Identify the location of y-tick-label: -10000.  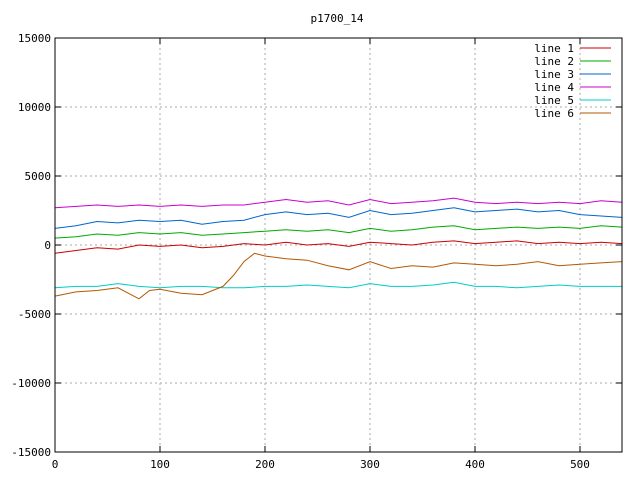
(31, 383).